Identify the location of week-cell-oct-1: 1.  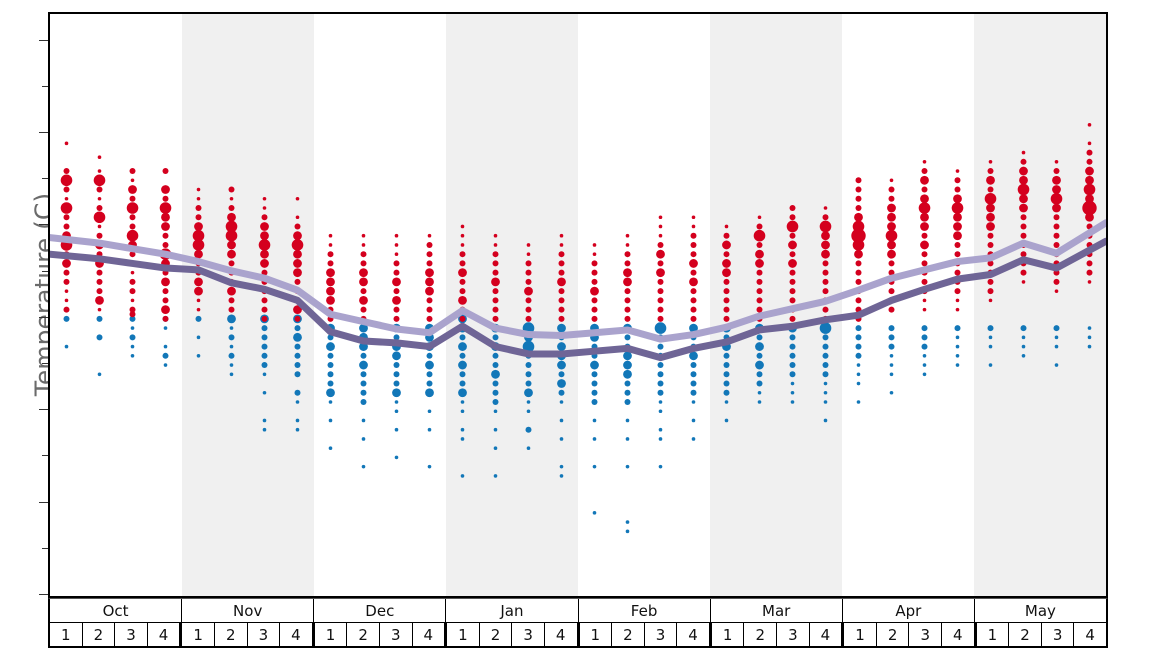
(66, 634).